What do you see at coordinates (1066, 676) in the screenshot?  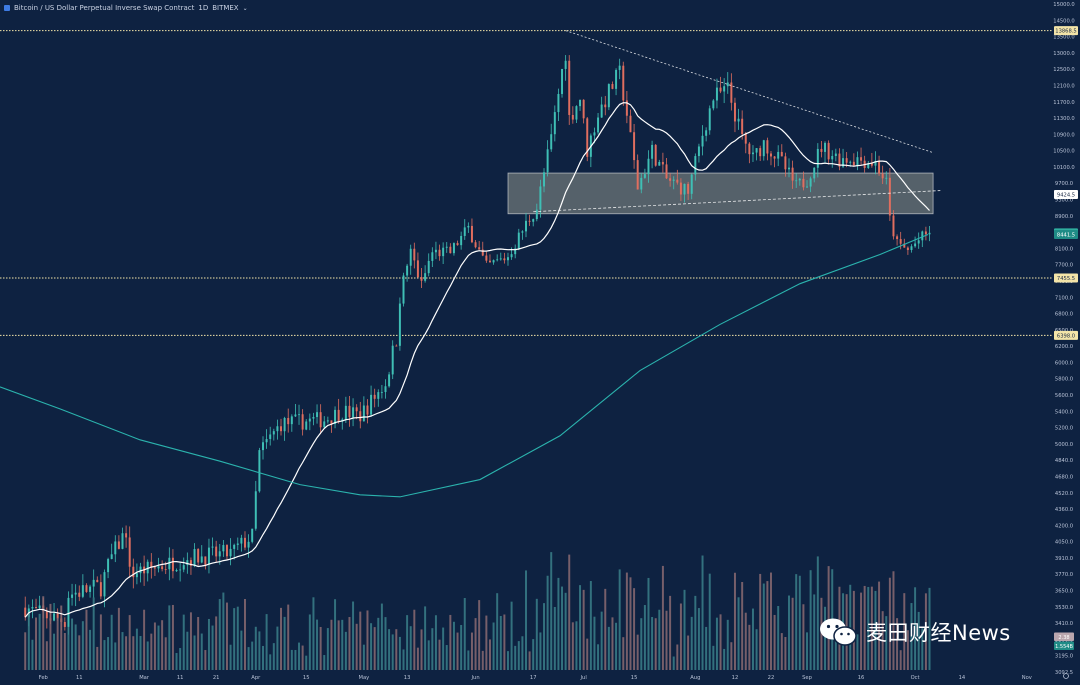 I see `settings-icon` at bounding box center [1066, 676].